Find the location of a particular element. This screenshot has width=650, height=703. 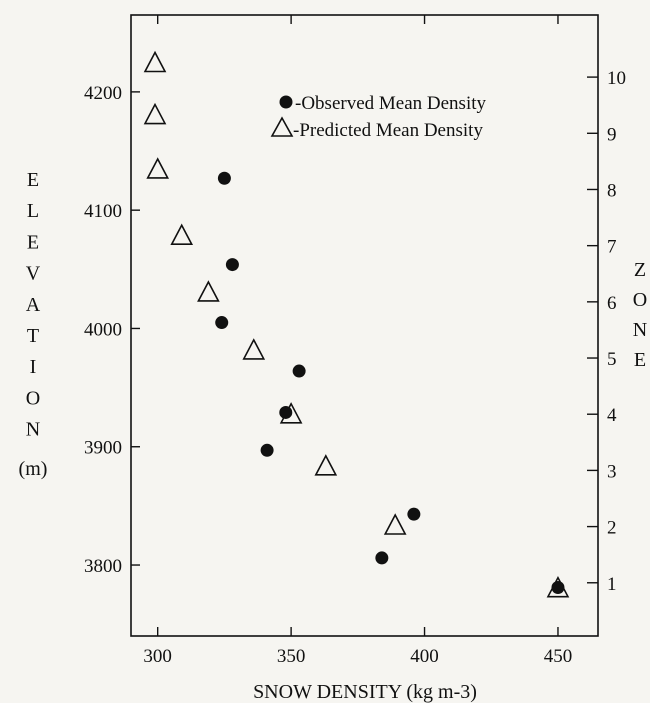

legend-observed-label: -Observed Mean Density is located at coordinates (391, 103).